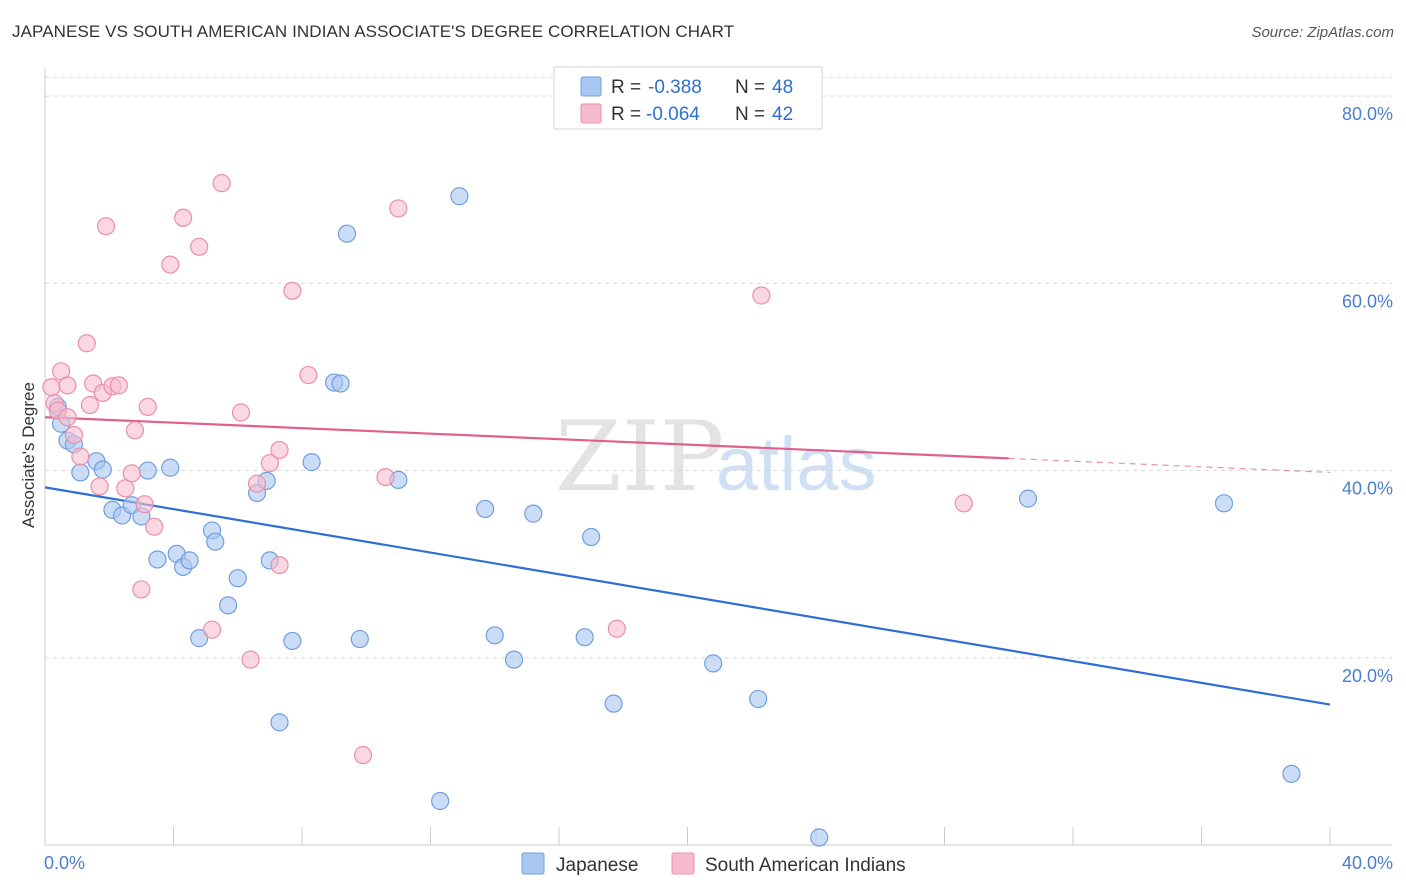 The height and width of the screenshot is (892, 1406). Describe the element at coordinates (64, 863) in the screenshot. I see `x-tick-label-0: 0.0%` at that location.